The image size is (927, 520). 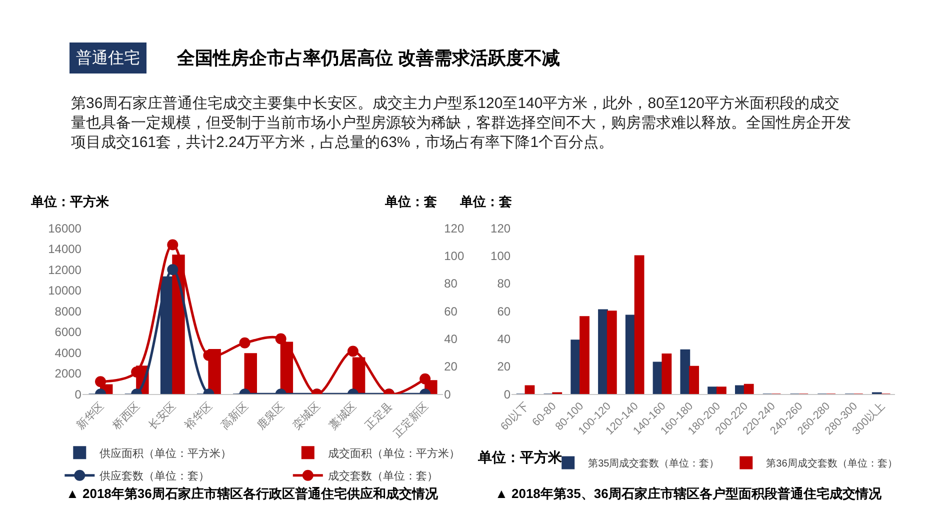 What do you see at coordinates (68, 311) in the screenshot?
I see `y-tick-label: 8000` at bounding box center [68, 311].